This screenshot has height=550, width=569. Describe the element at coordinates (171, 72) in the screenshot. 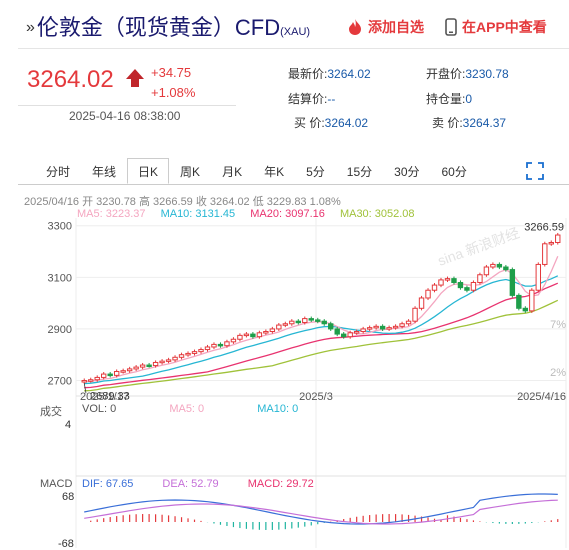

I see `change-amount: +34.75` at that location.